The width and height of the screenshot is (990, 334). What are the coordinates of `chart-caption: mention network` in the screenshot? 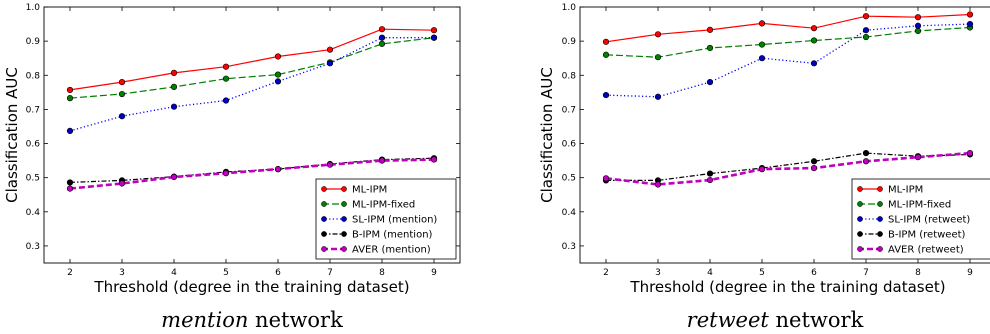 It's located at (252, 320).